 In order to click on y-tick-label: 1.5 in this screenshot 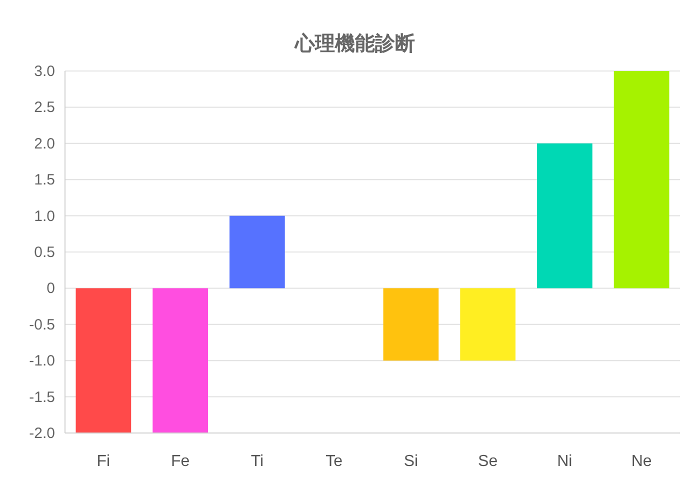, I will do `click(44, 180)`.